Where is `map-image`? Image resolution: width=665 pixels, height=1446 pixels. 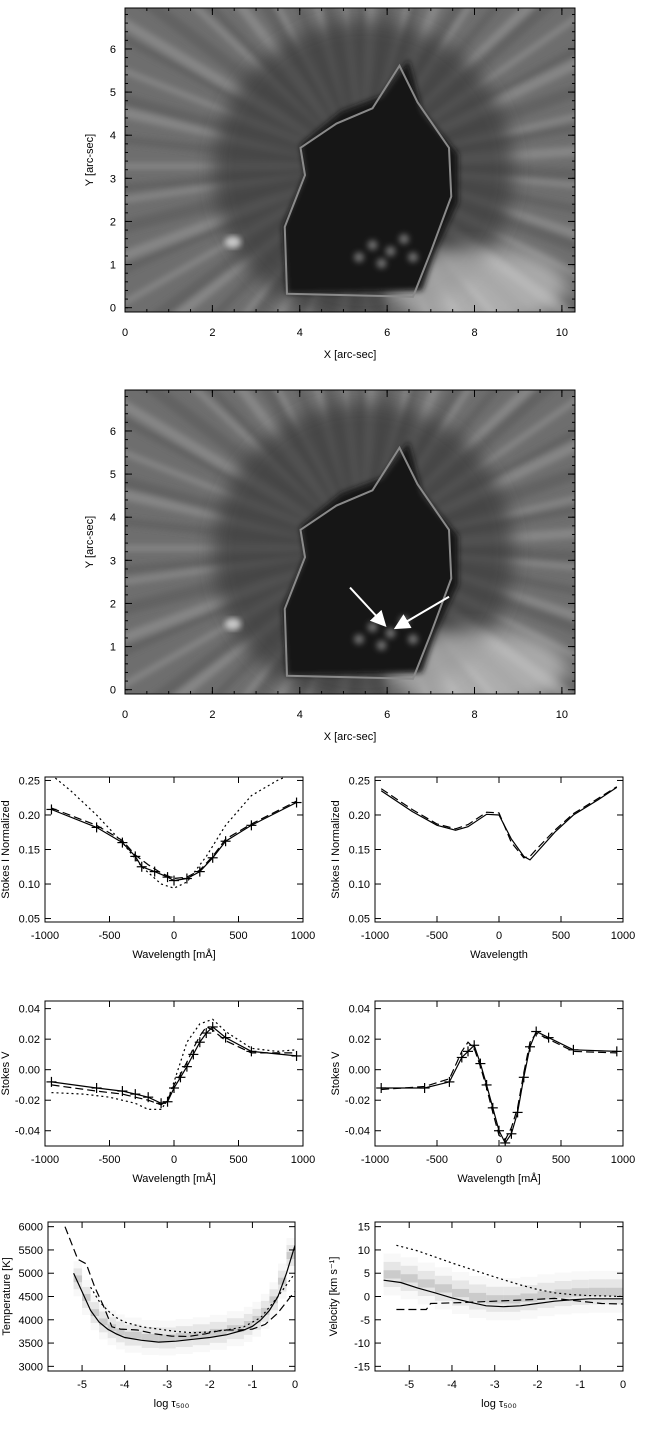 map-image is located at coordinates (350, 160).